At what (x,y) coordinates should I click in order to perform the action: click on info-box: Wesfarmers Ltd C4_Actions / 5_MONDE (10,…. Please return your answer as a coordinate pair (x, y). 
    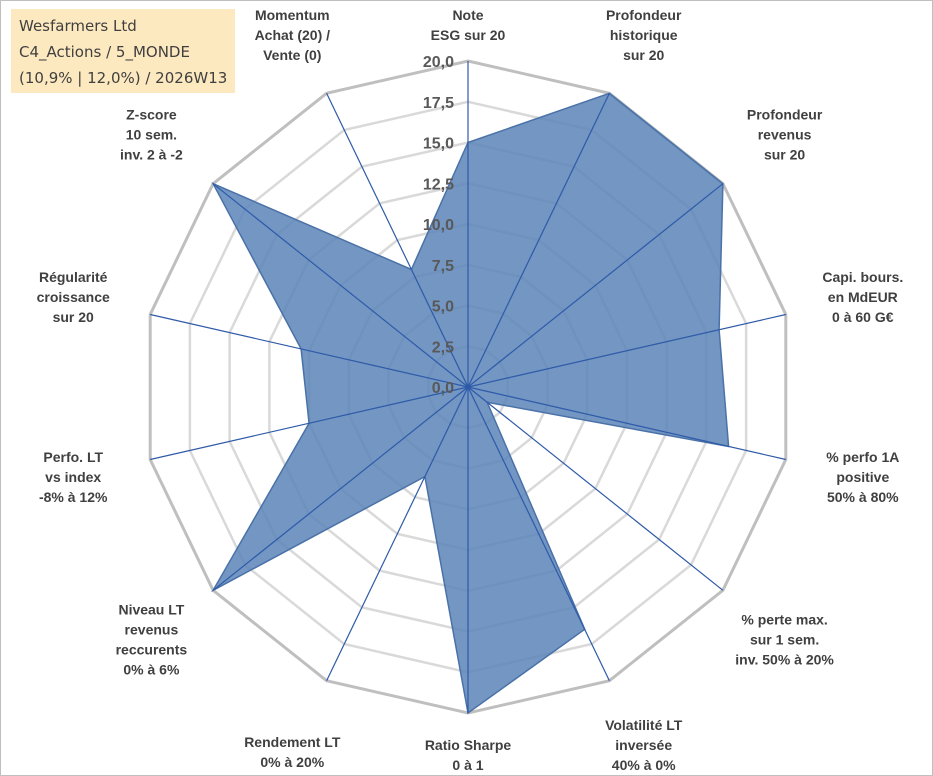
    Looking at the image, I should click on (123, 51).